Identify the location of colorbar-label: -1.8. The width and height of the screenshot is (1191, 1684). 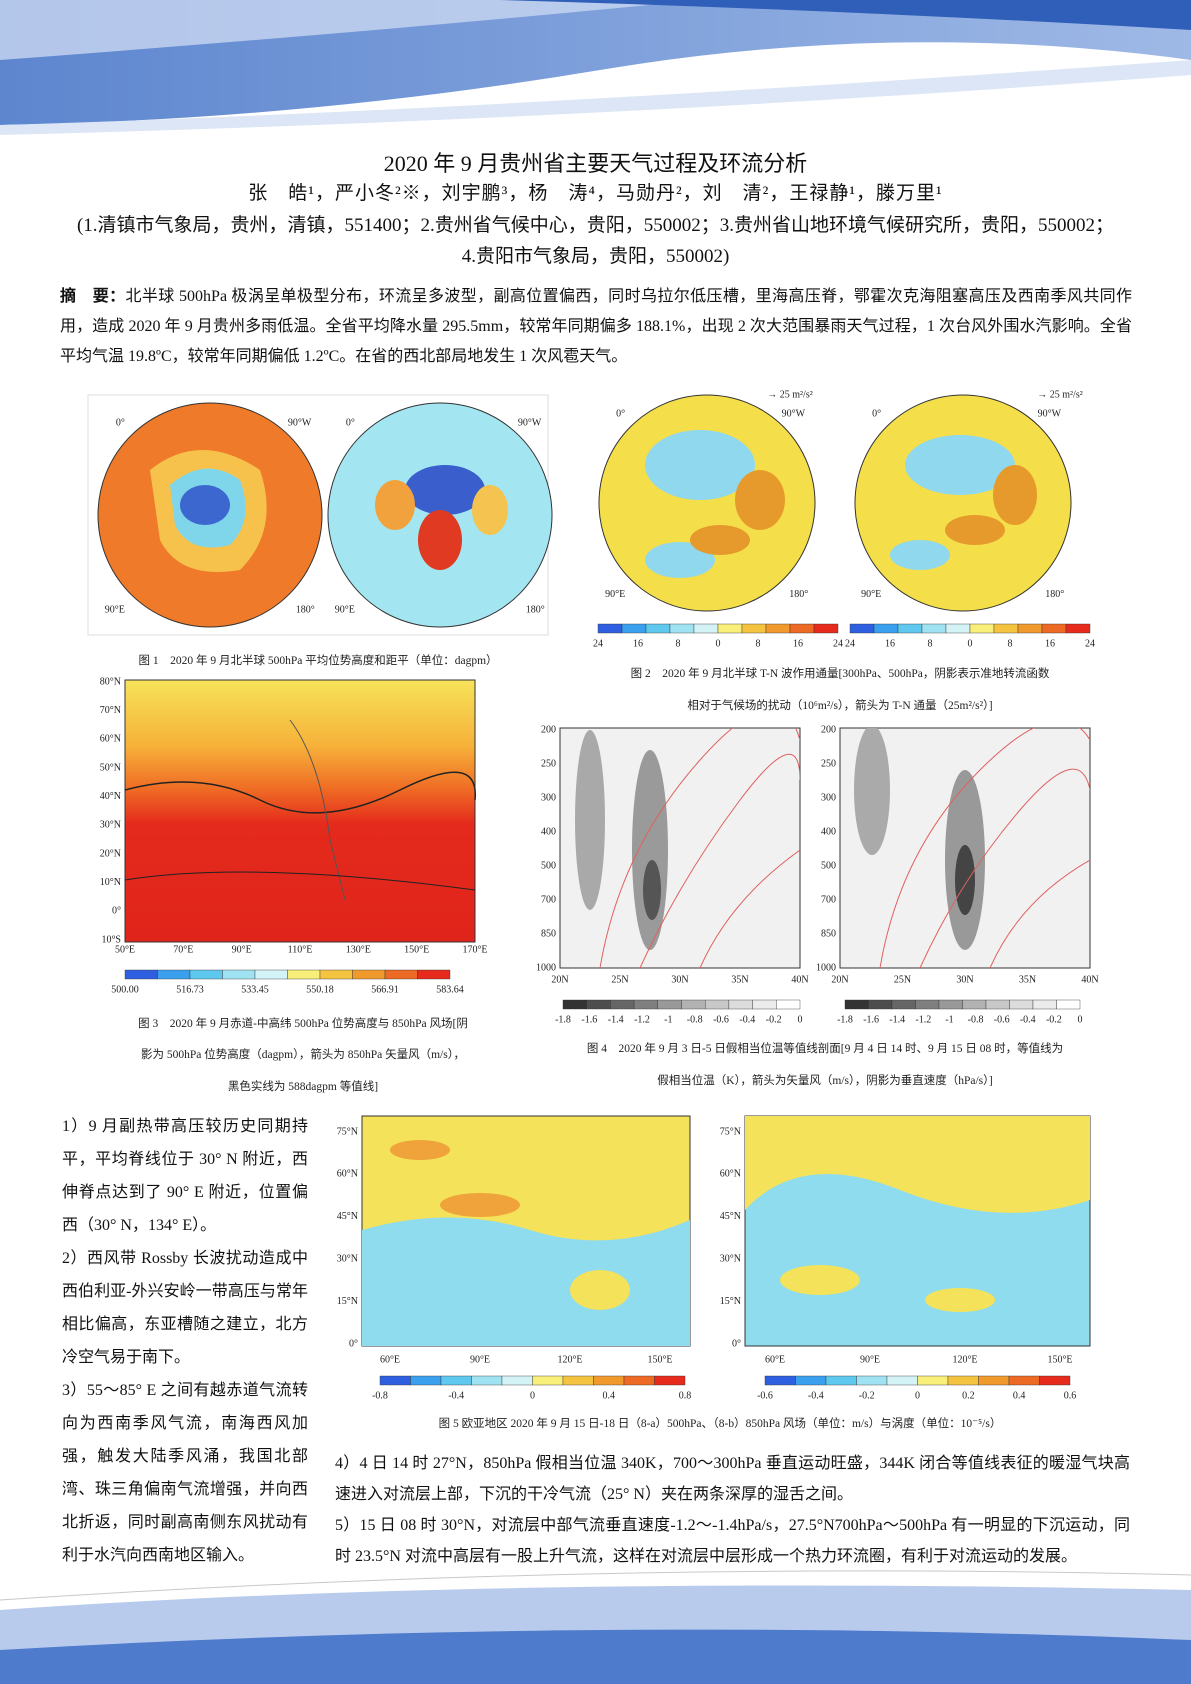
(845, 1019).